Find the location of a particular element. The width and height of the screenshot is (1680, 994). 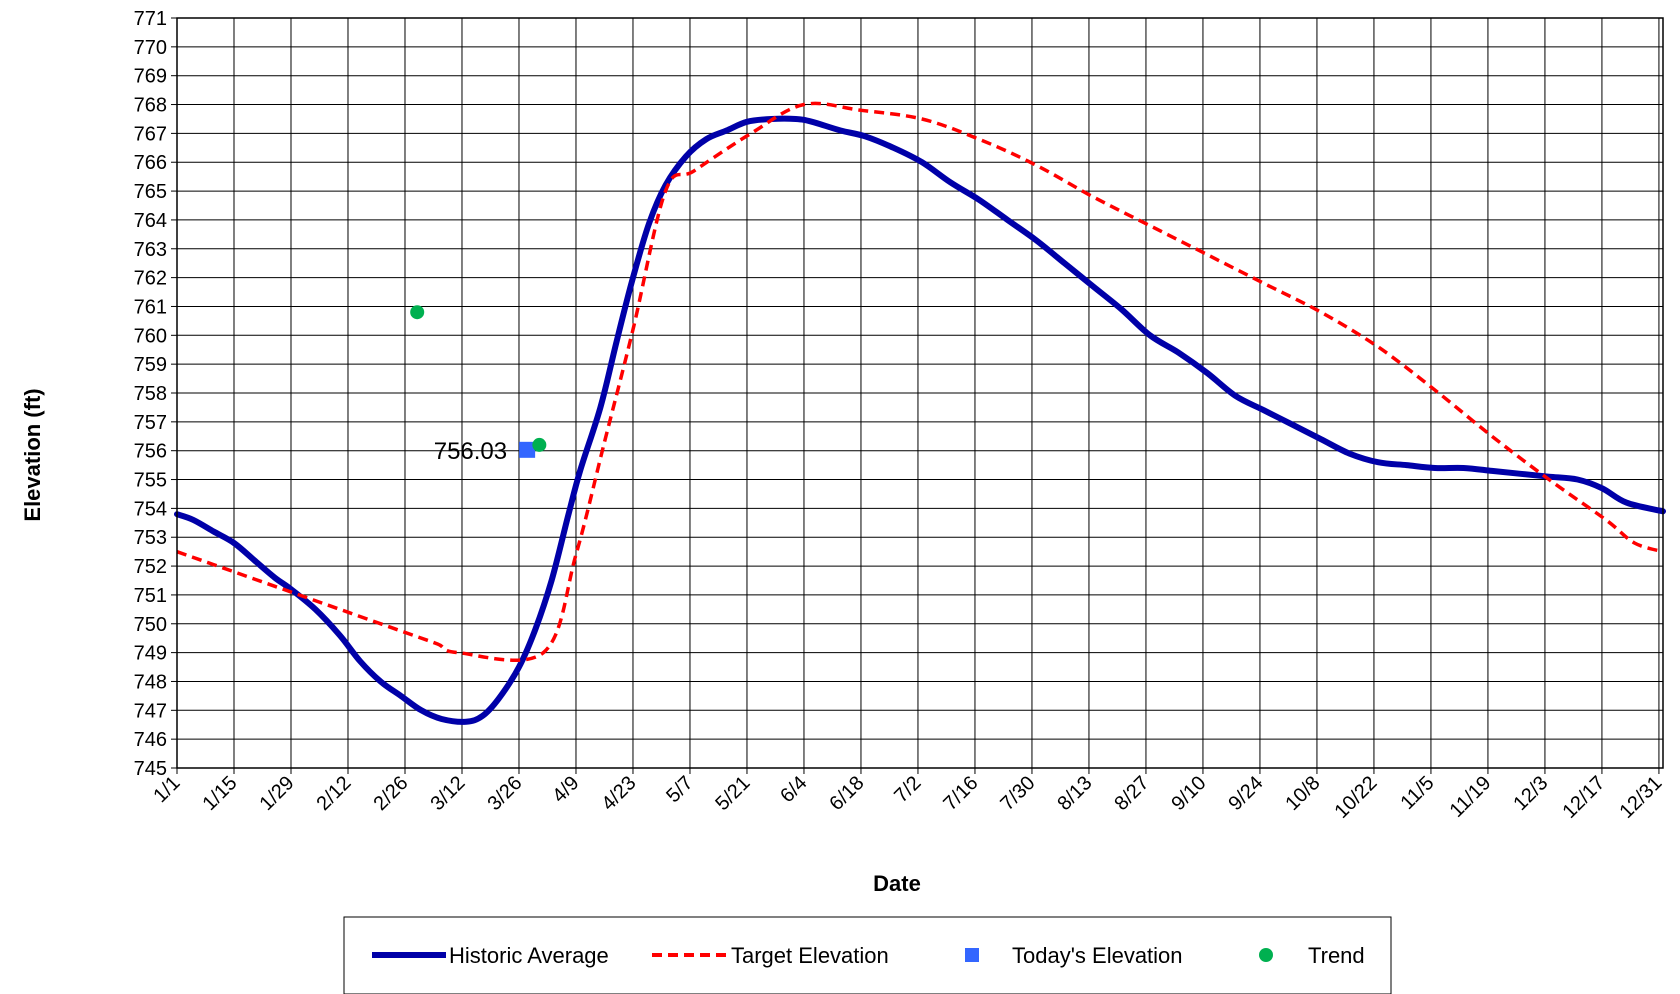

y-tick-label: 769 is located at coordinates (150, 77).